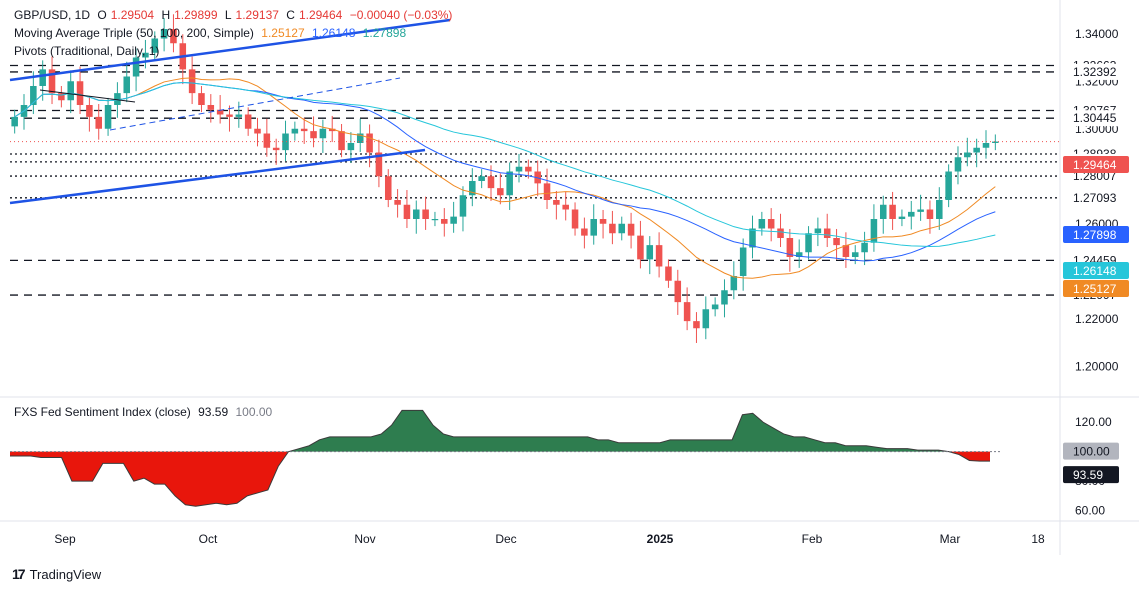 Image resolution: width=1139 pixels, height=590 pixels. Describe the element at coordinates (1095, 235) in the screenshot. I see `price-tag-label: 1.27898` at that location.